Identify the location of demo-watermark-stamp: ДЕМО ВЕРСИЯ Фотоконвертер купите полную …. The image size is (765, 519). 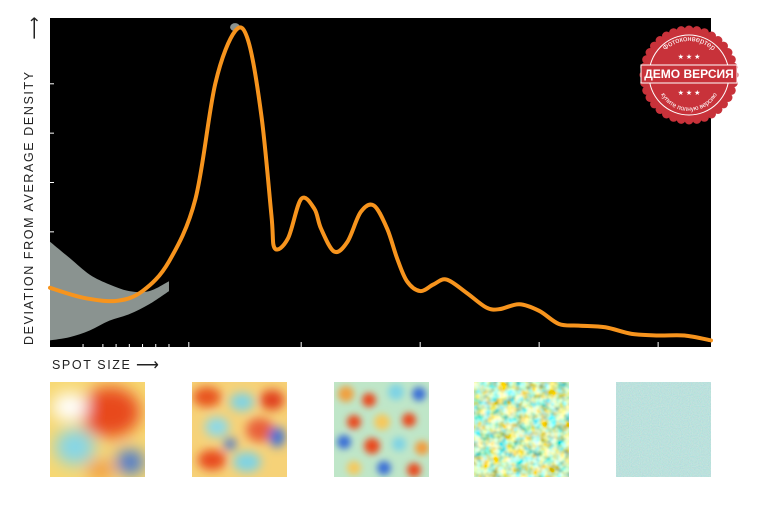
(689, 75).